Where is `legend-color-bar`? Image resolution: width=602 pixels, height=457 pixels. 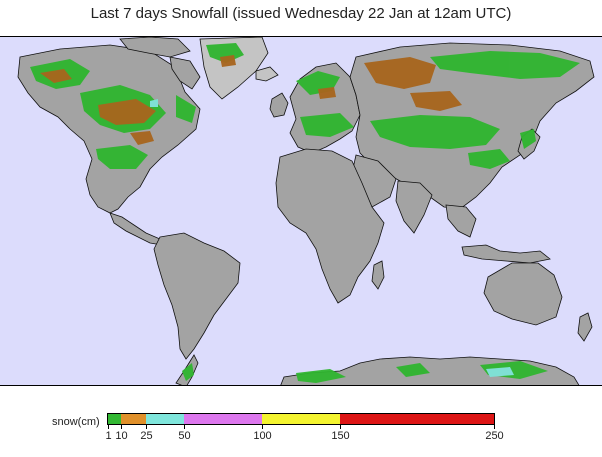
legend-color-bar is located at coordinates (301, 419).